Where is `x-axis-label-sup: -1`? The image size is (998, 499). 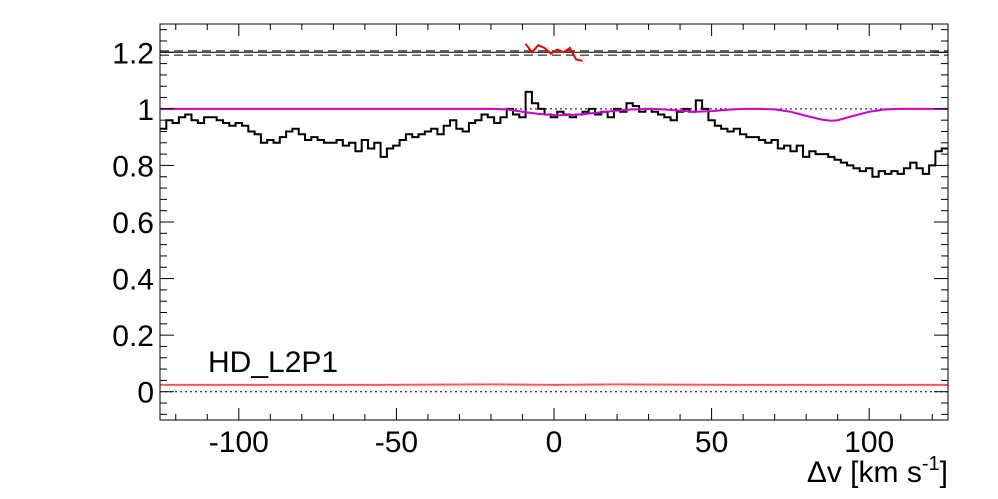 x-axis-label-sup: -1 is located at coordinates (931, 464).